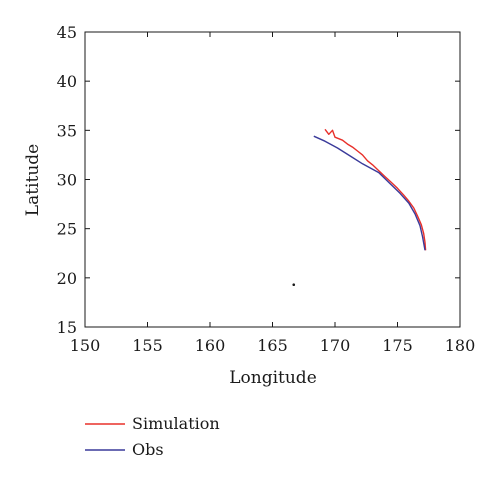 This screenshot has width=500, height=481. What do you see at coordinates (148, 449) in the screenshot?
I see `legend-label-obs: Obs` at bounding box center [148, 449].